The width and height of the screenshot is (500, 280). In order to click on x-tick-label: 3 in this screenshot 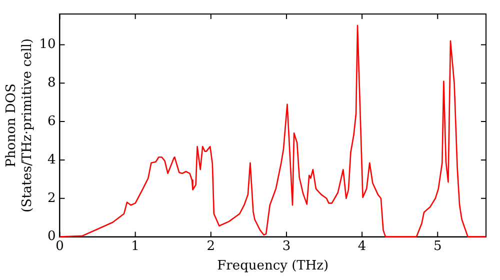, I will do `click(286, 246)`.